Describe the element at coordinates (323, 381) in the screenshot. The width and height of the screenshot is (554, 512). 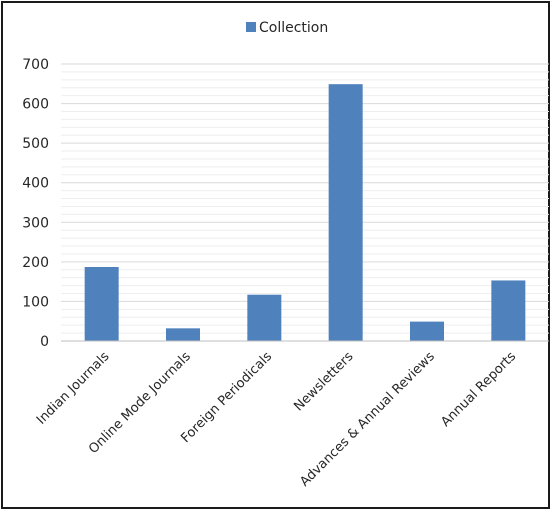
I see `x-category-label: Newsletters` at that location.